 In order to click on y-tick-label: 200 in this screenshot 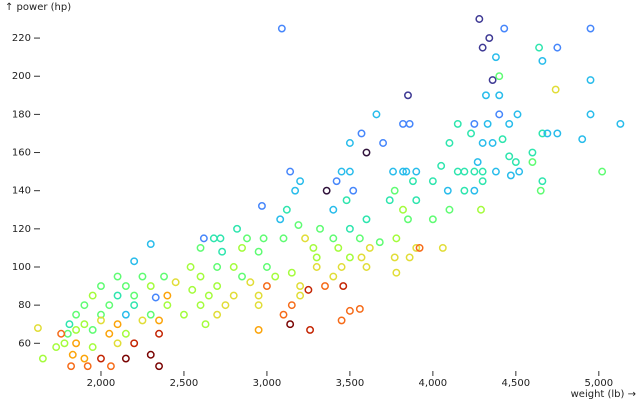, I will do `click(21, 76)`.